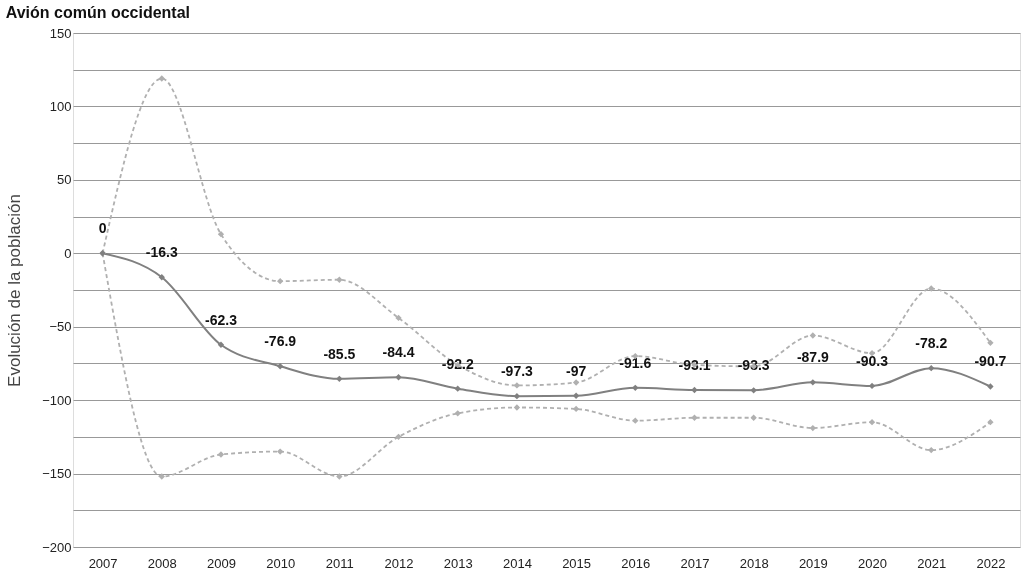 This screenshot has width=1036, height=585. Describe the element at coordinates (636, 563) in the screenshot. I see `x-tick-label: 2016` at that location.